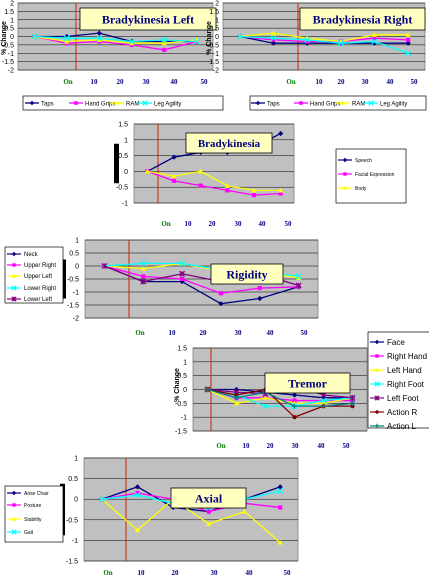 This screenshot has width=429, height=584. I want to click on legend-box, so click(371, 176).